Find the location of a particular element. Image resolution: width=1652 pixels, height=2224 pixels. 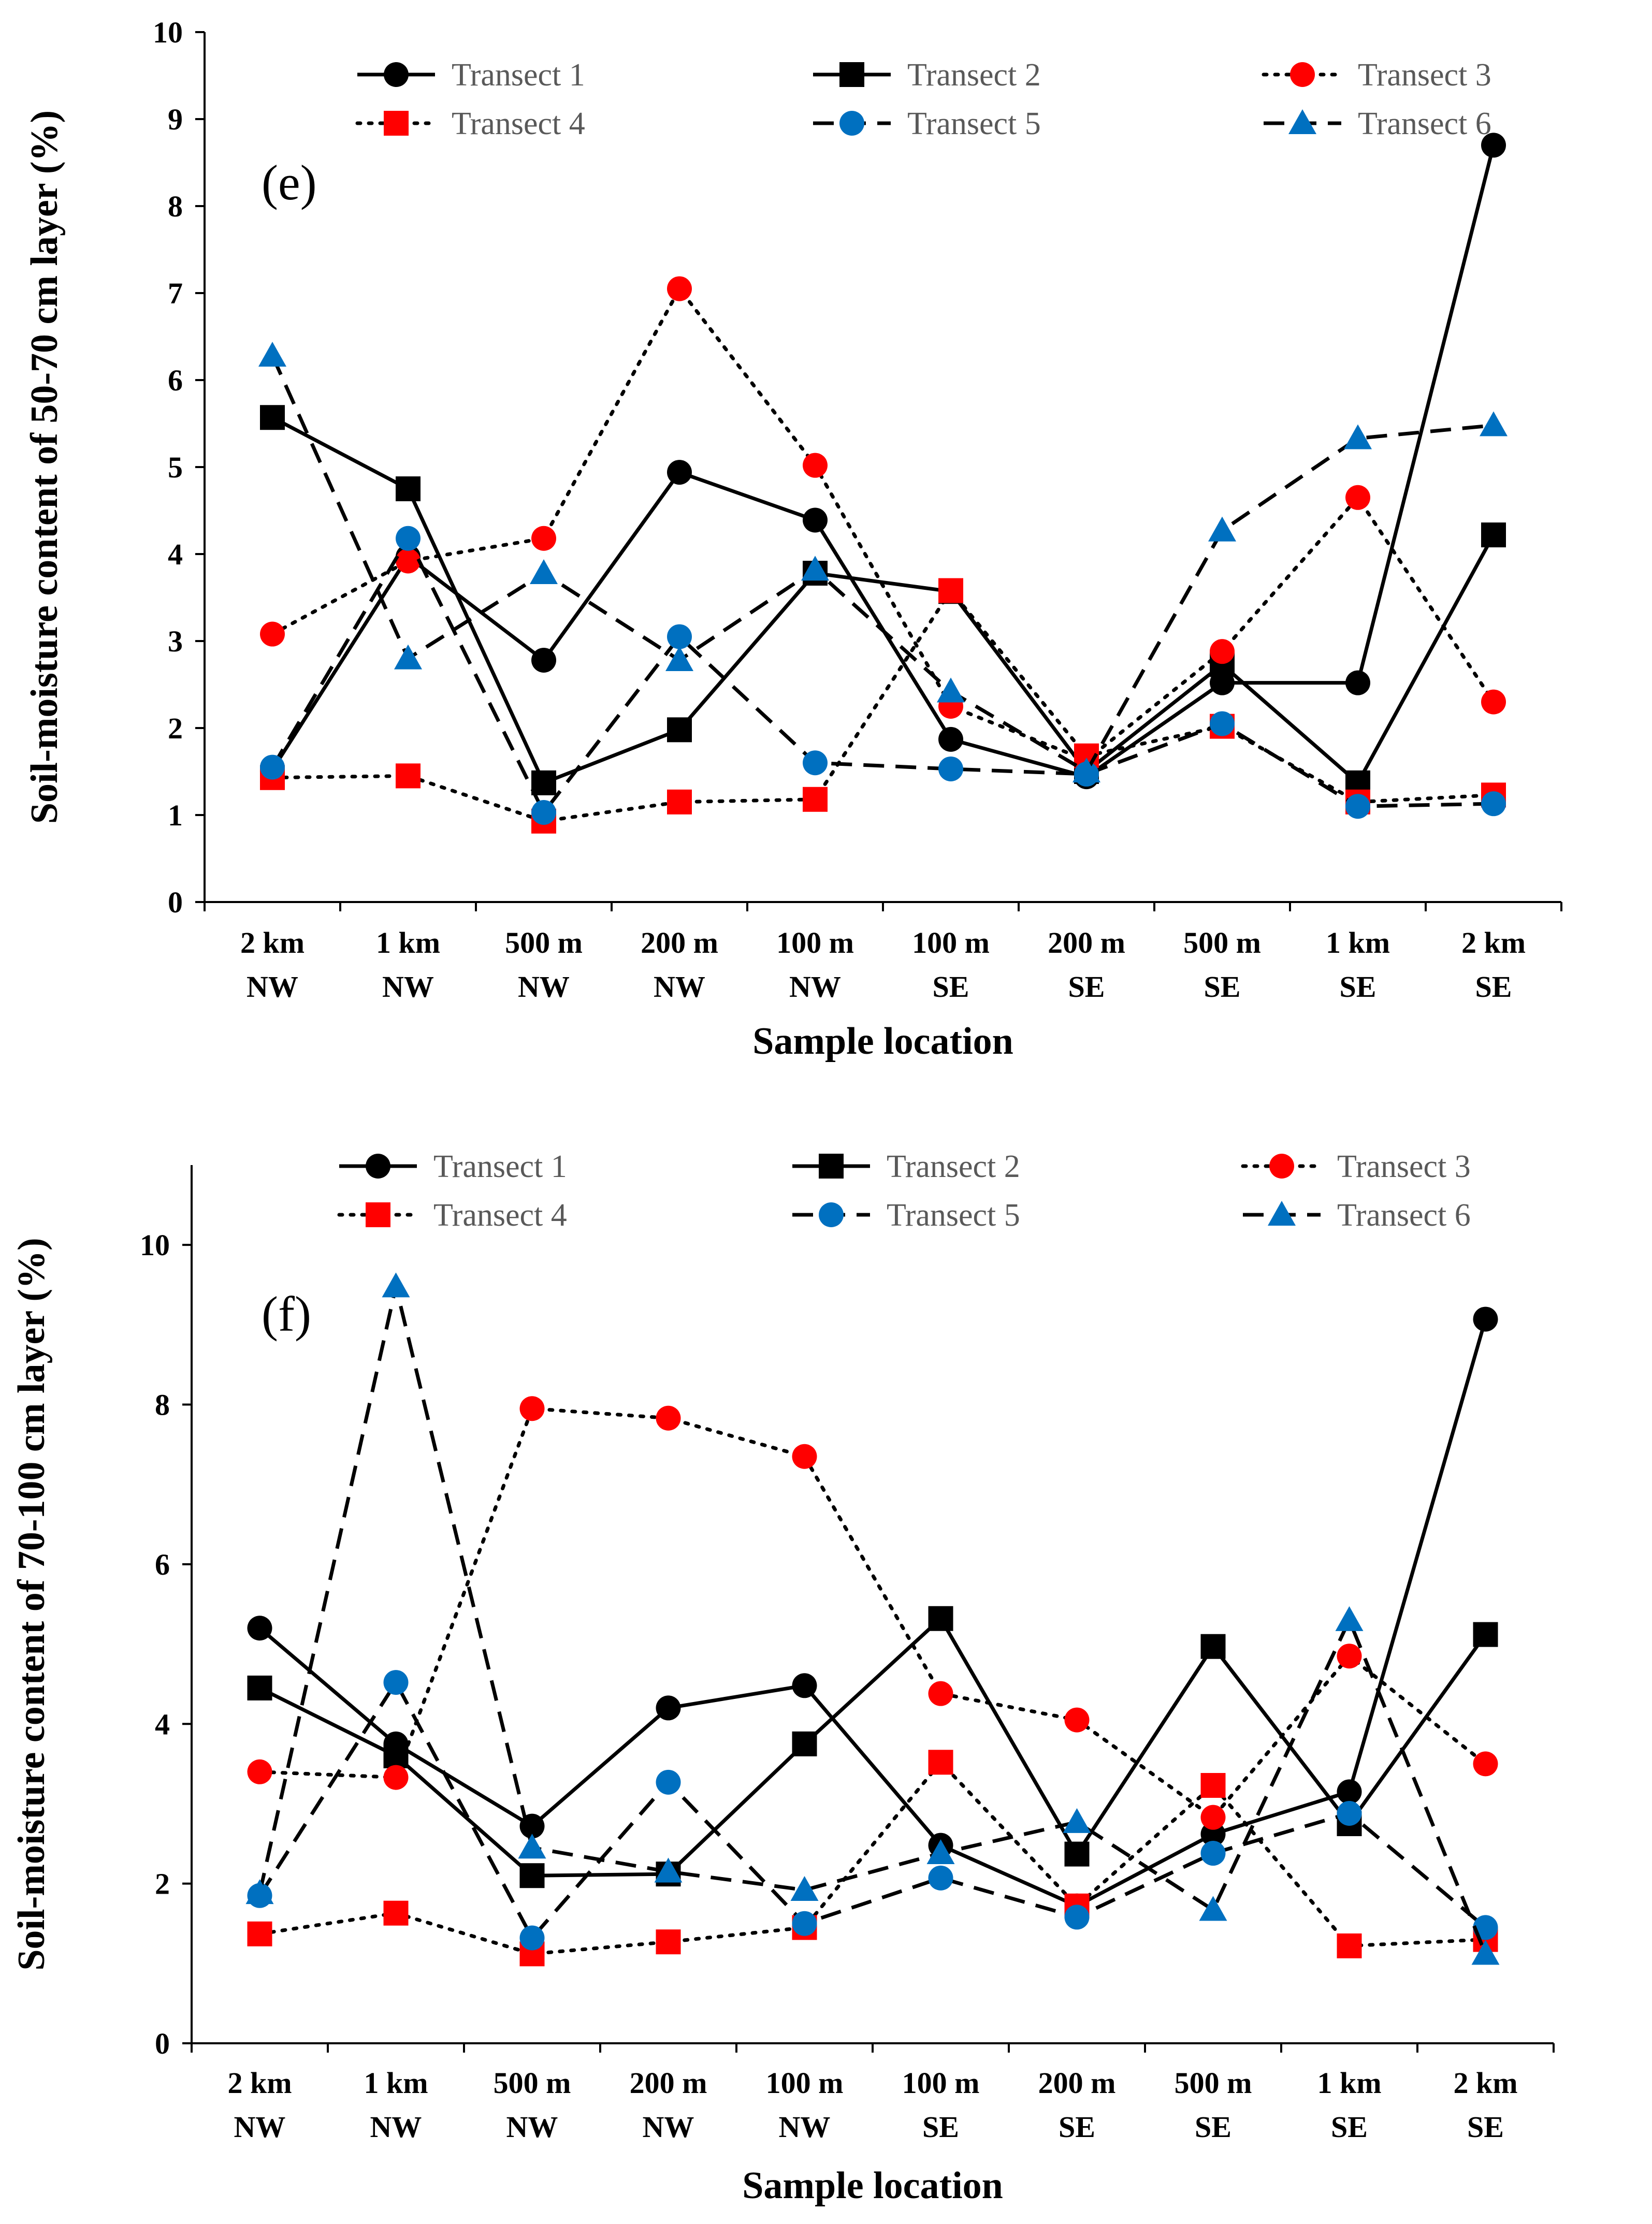

legend-label: Transect 3 is located at coordinates (1404, 1166).